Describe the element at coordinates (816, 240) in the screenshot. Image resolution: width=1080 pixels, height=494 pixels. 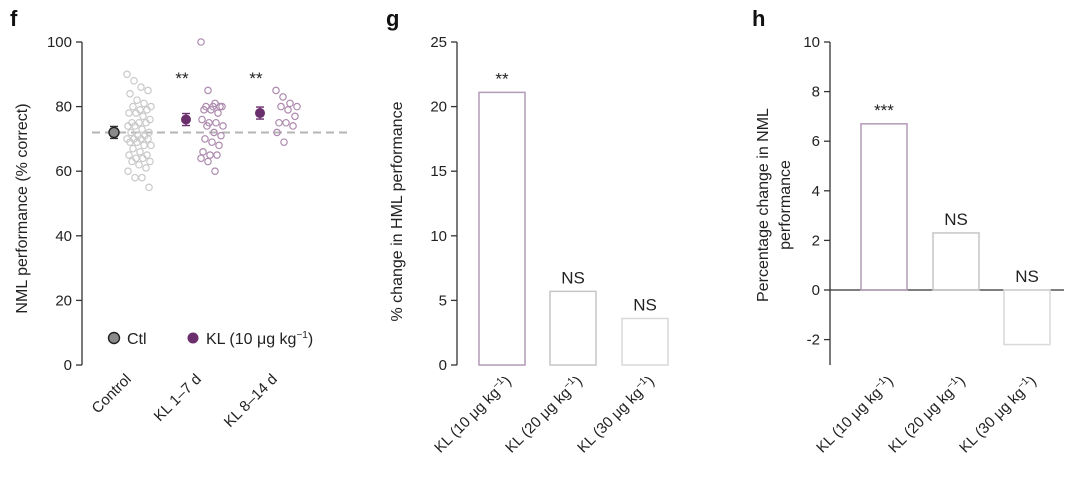
I see `y-tick-label: 2` at that location.